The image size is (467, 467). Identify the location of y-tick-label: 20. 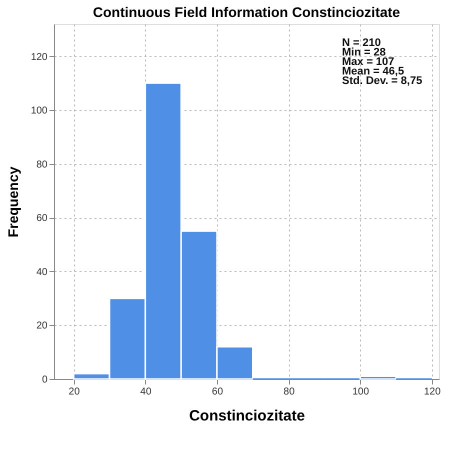
(42, 326).